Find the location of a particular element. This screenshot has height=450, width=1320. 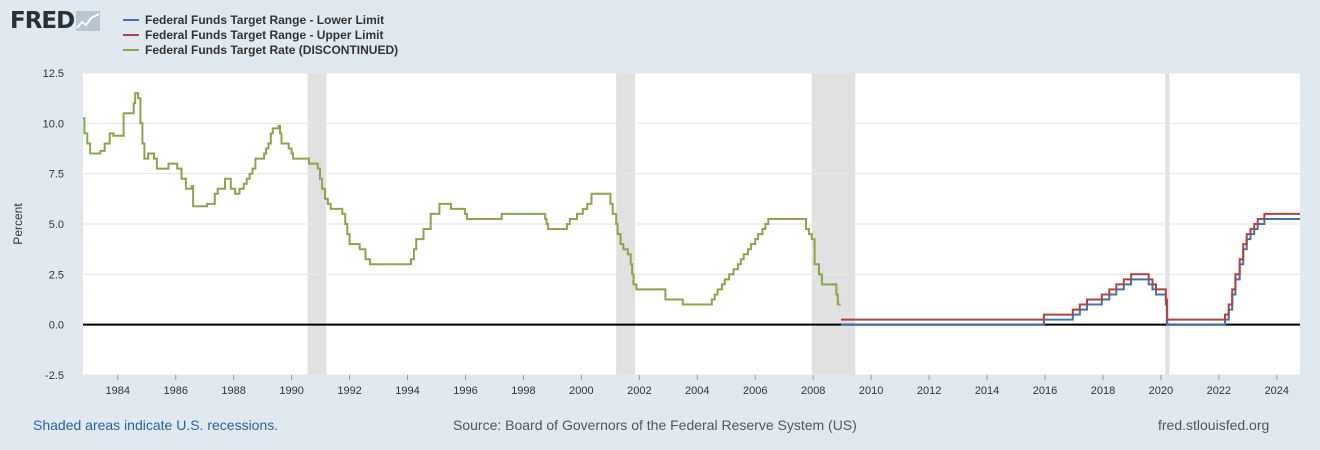

y-axis-label: Percent is located at coordinates (18, 224).